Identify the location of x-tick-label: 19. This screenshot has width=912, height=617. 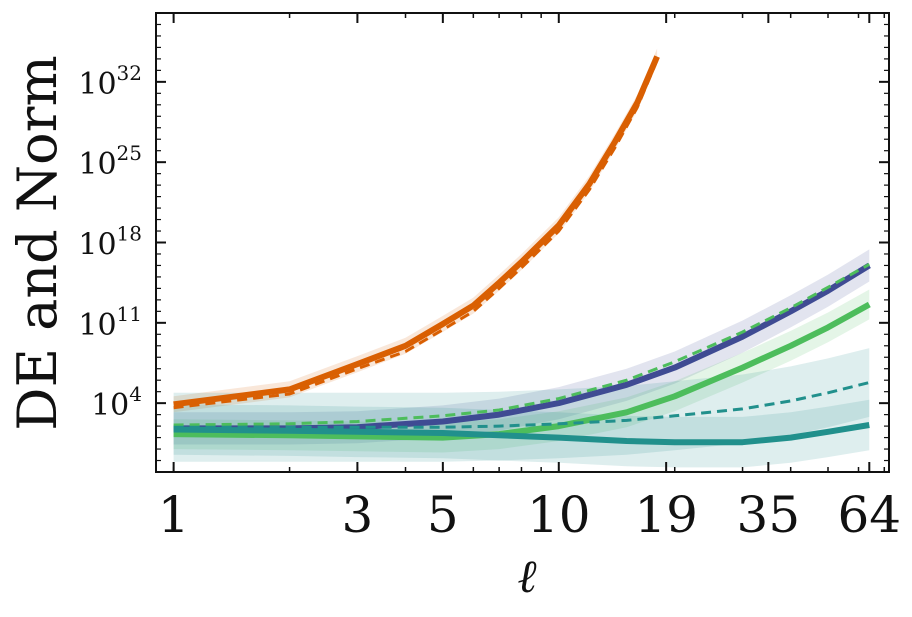
(666, 515).